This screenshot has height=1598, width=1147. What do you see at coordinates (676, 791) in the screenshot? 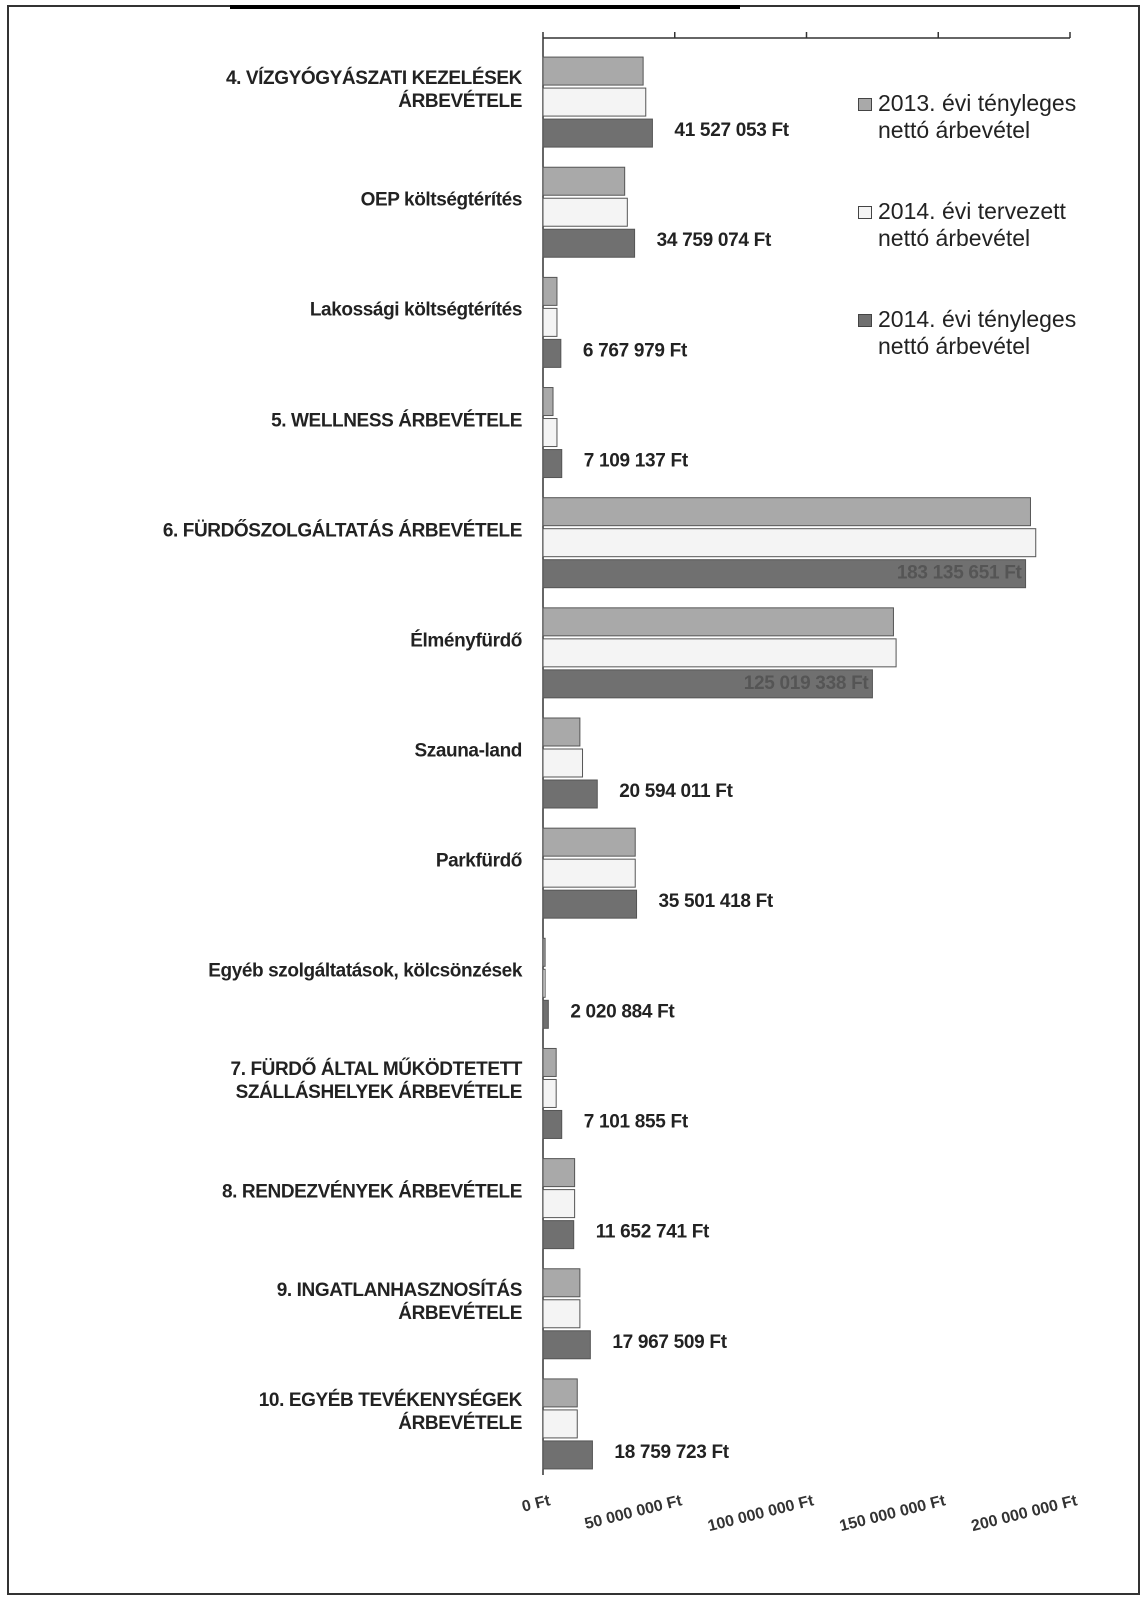
I see `data-label: 20 594 011 Ft` at bounding box center [676, 791].